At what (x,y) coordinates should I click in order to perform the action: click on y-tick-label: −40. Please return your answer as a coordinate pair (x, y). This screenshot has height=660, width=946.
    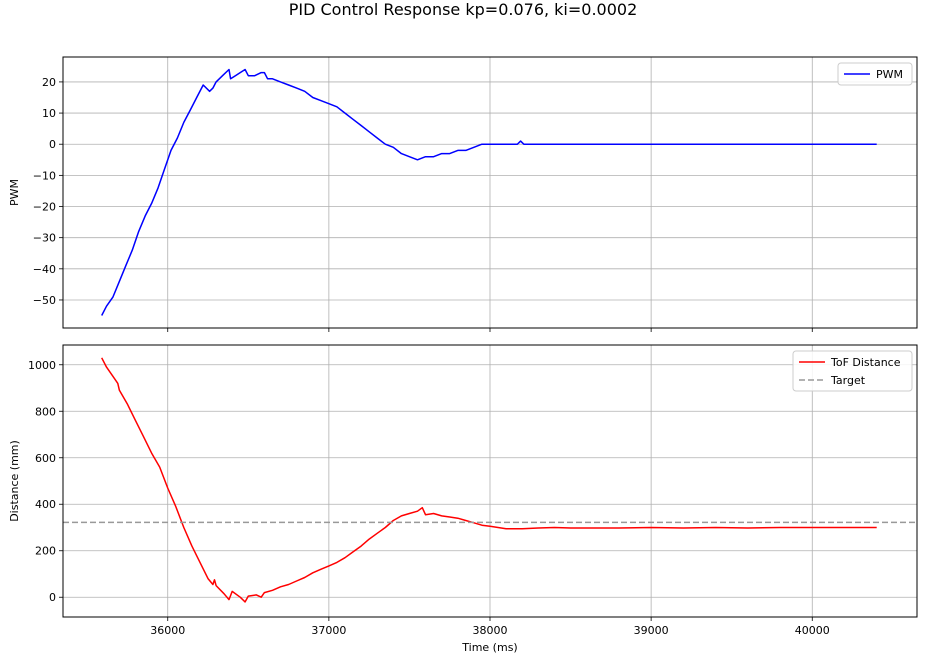
    Looking at the image, I should click on (44, 269).